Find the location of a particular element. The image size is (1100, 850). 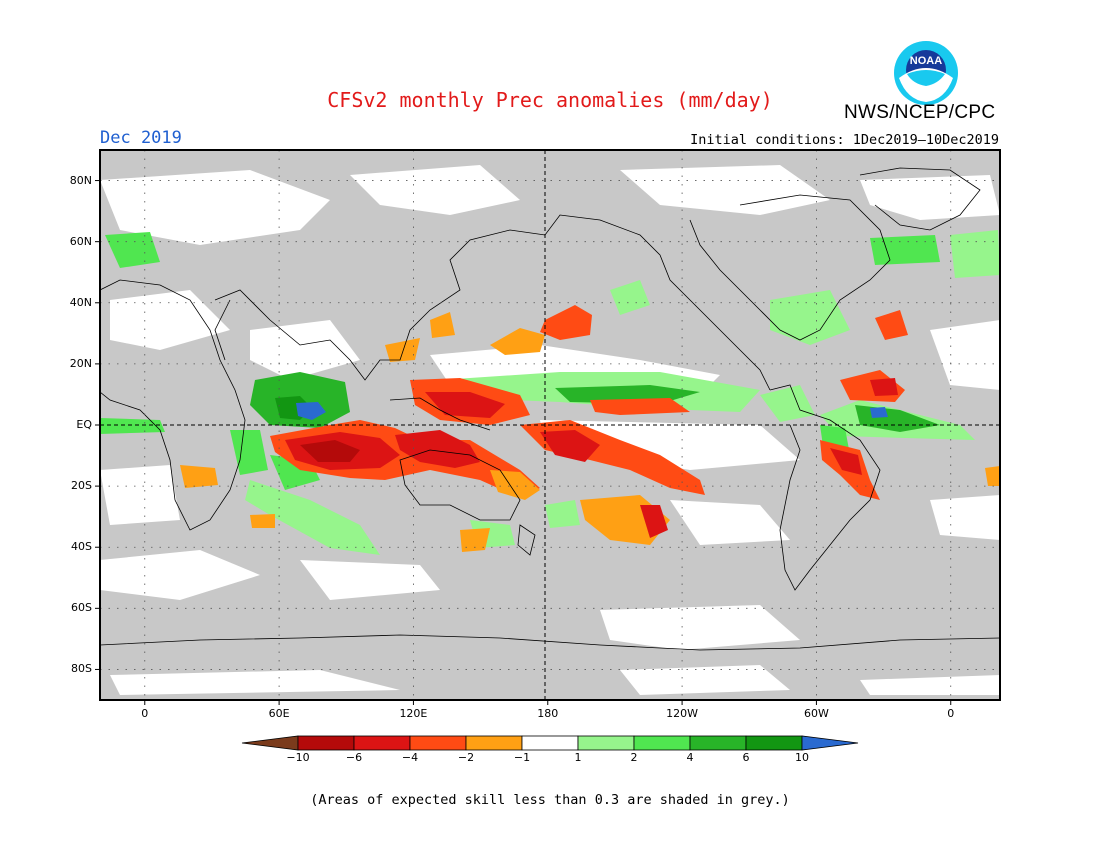

lon-tick-label: 60W is located at coordinates (816, 713).